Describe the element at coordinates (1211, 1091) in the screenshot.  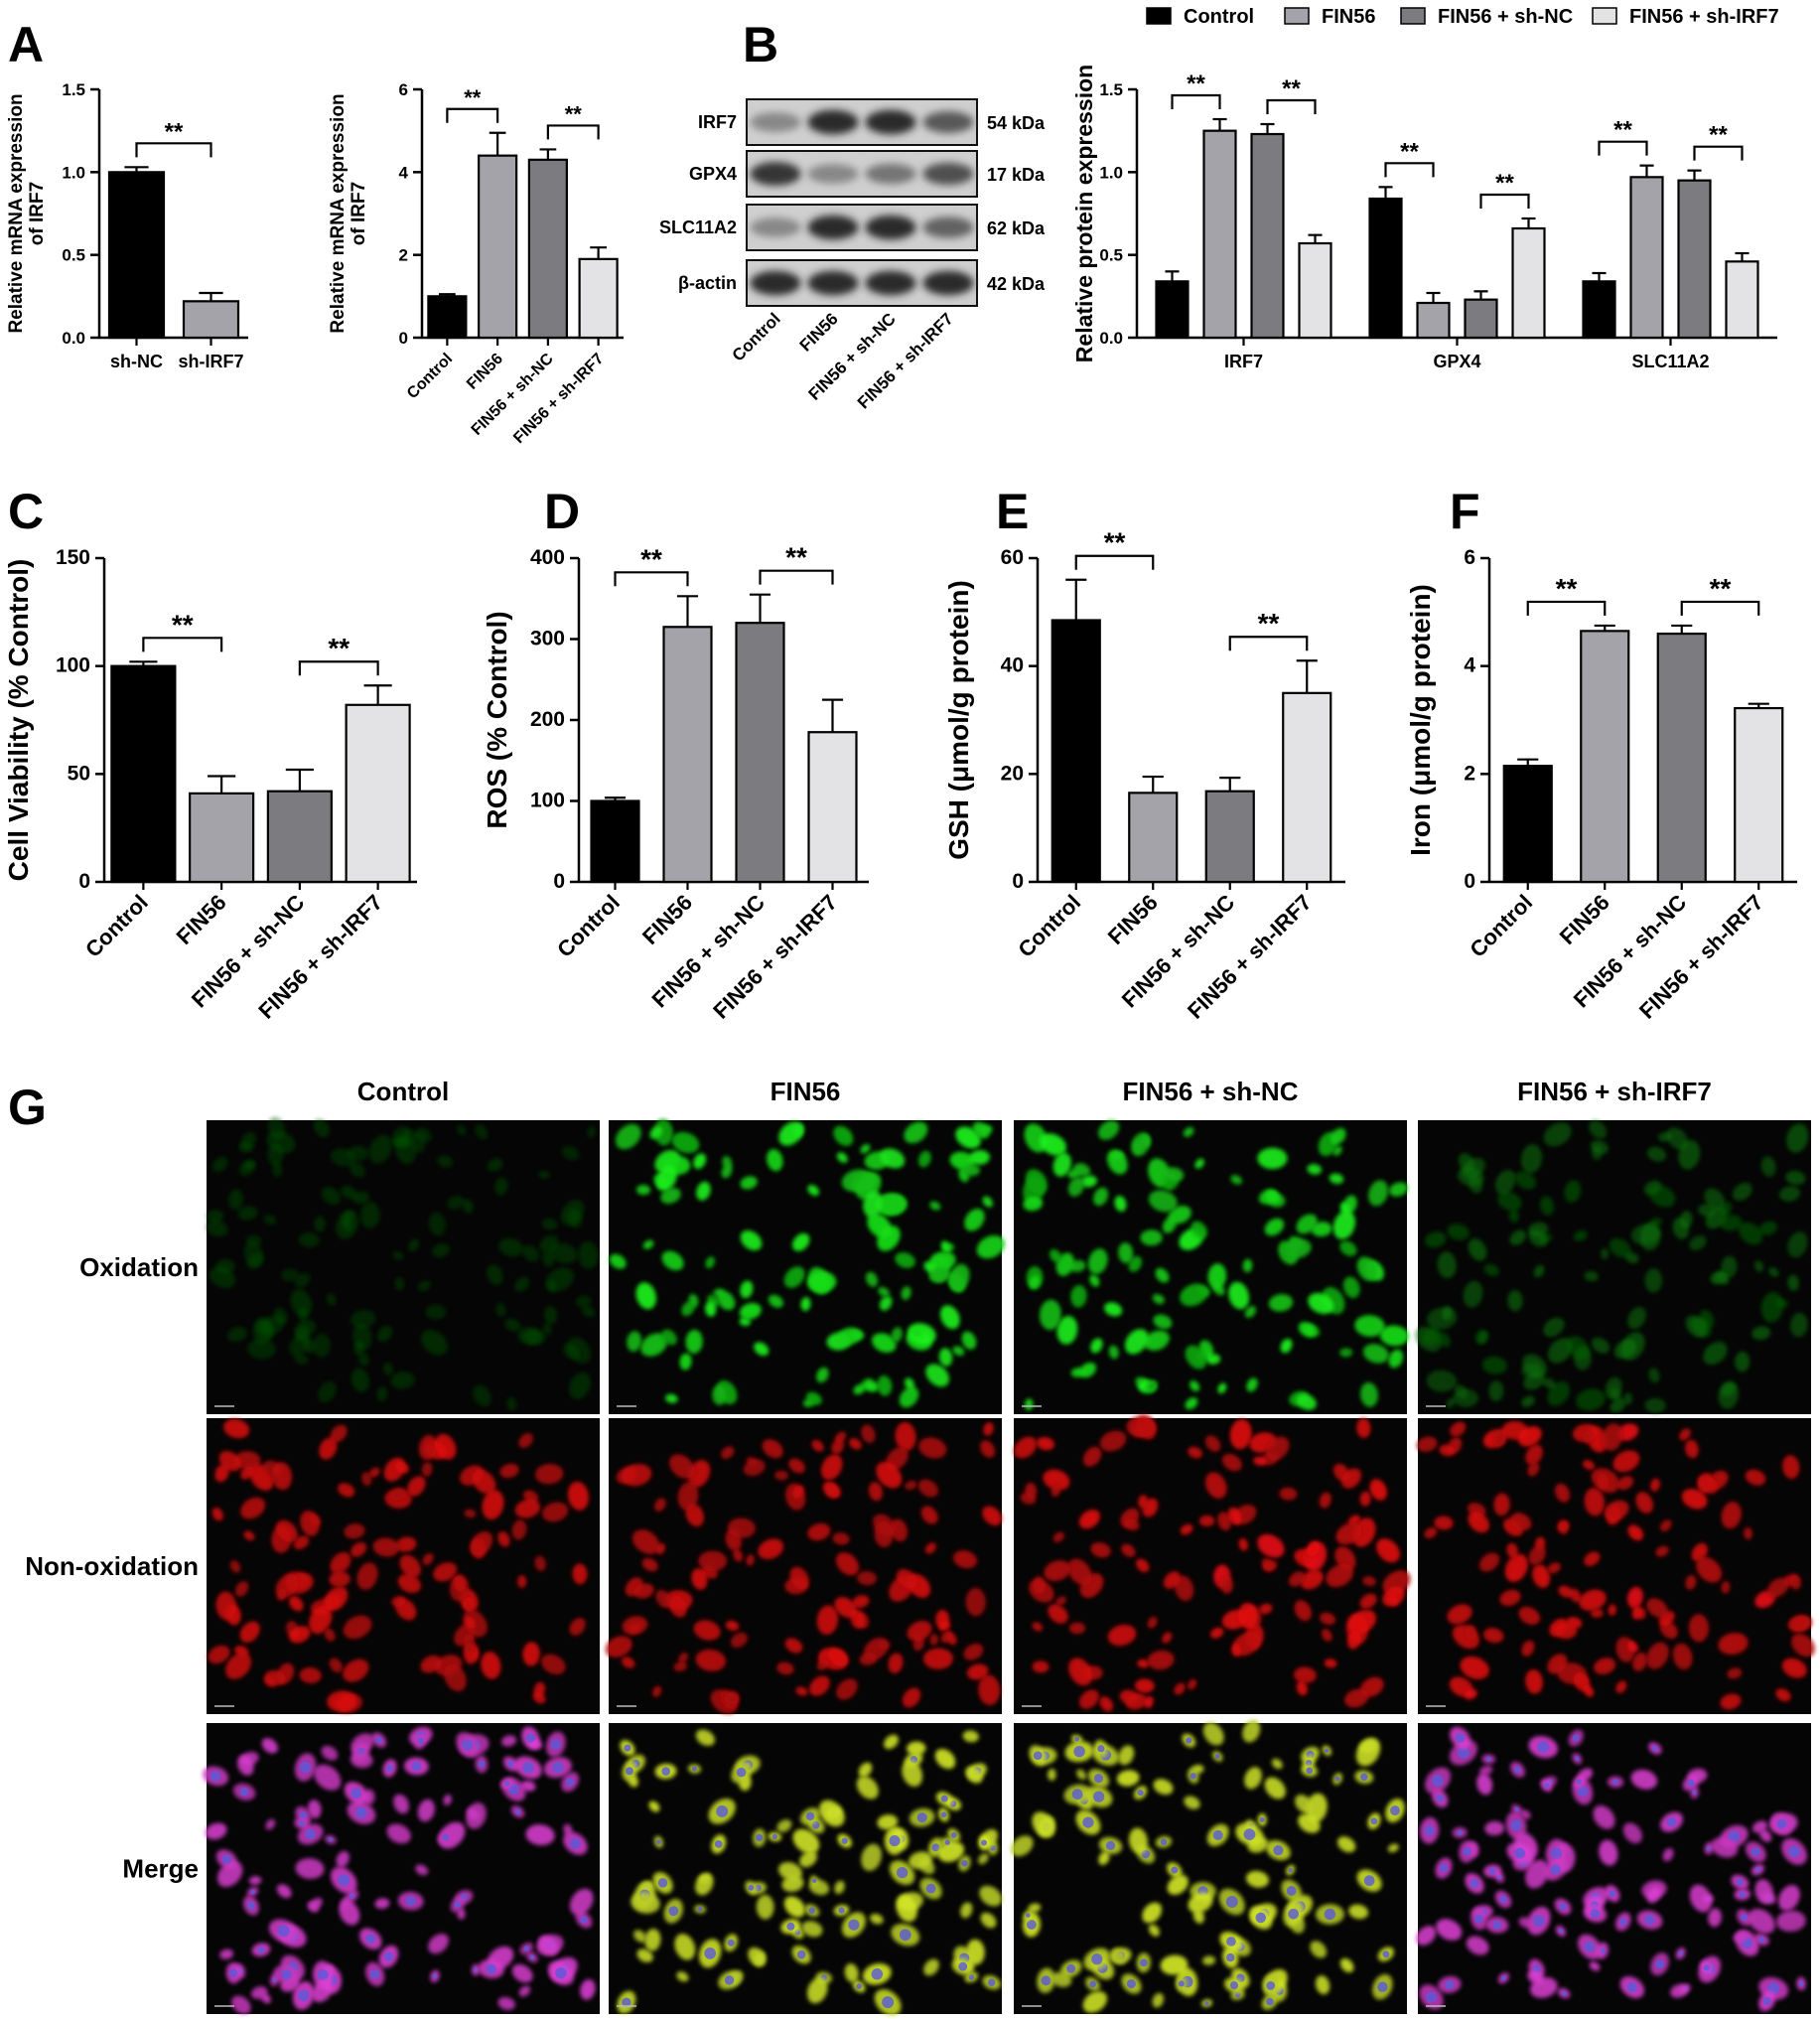
I see `micro-column-header: FIN56 + sh-NC` at that location.